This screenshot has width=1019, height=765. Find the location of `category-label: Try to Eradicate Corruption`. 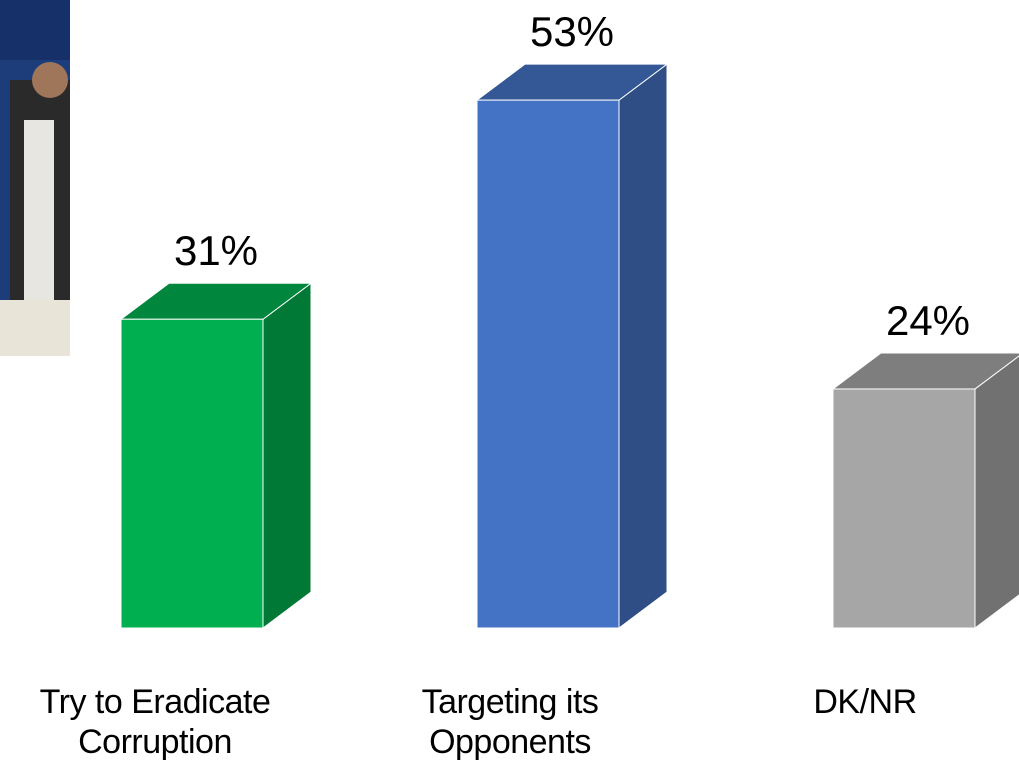

category-label: Try to Eradicate Corruption is located at coordinates (155, 722).